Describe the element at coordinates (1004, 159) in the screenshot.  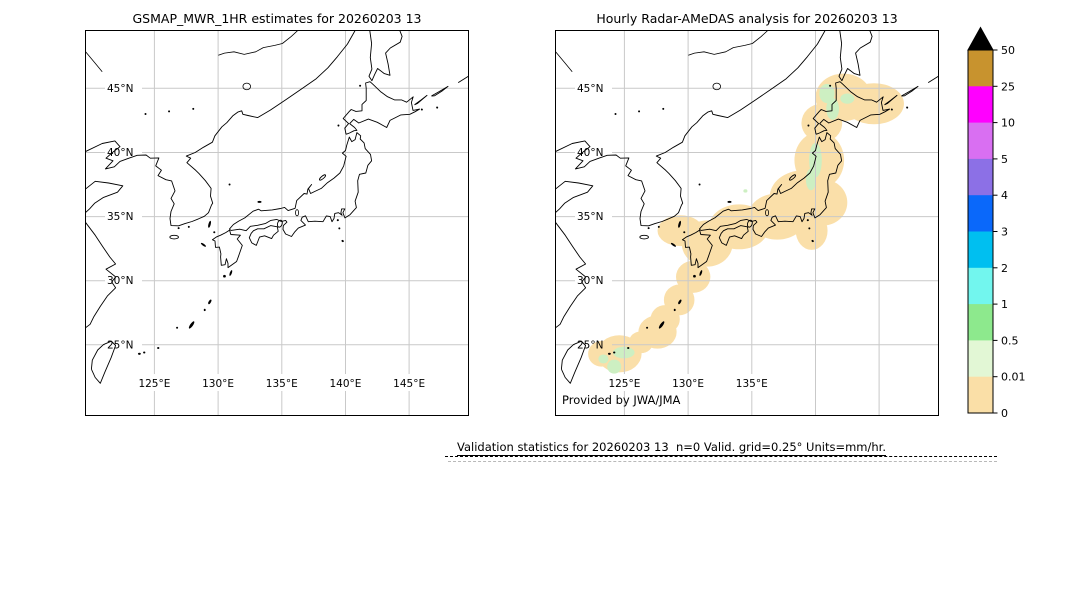
I see `colorbar-tick-label: 5` at that location.